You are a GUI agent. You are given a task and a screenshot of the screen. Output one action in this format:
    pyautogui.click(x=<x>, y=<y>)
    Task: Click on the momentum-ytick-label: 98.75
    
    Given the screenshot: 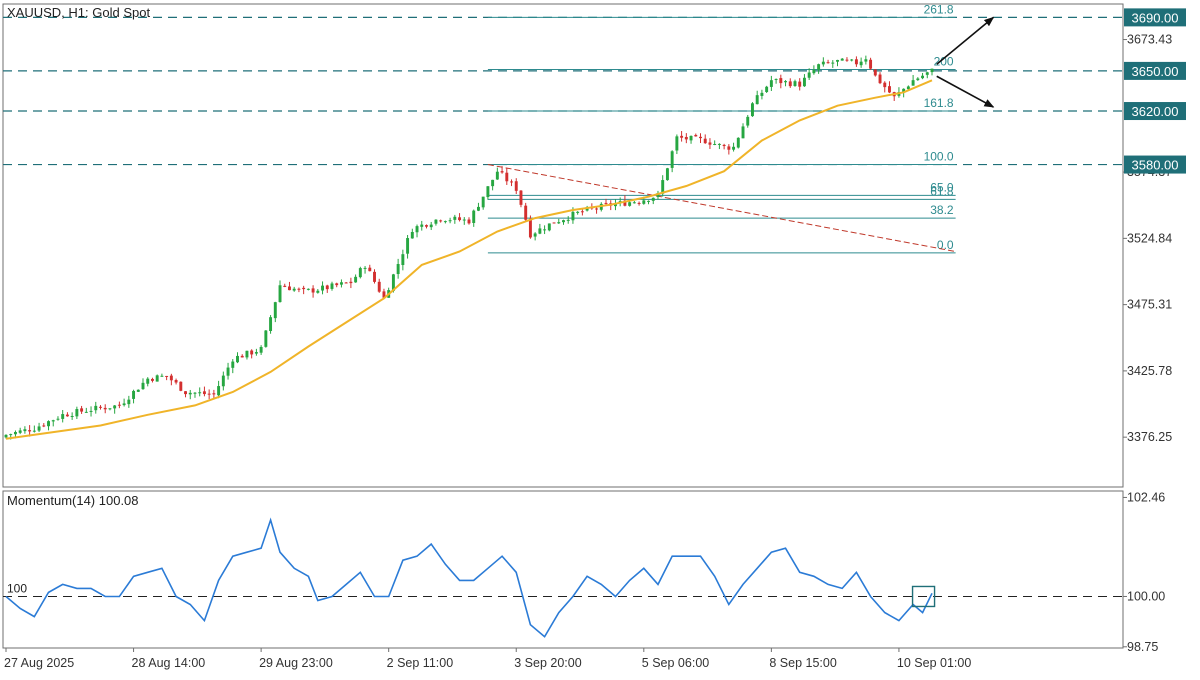 What is the action you would take?
    pyautogui.click(x=1142, y=647)
    